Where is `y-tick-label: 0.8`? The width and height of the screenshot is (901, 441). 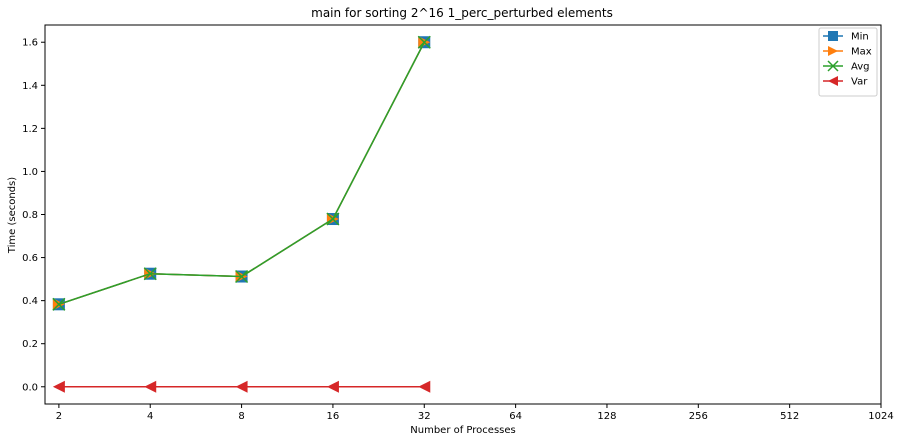
y-tick-label: 0.8 is located at coordinates (30, 215).